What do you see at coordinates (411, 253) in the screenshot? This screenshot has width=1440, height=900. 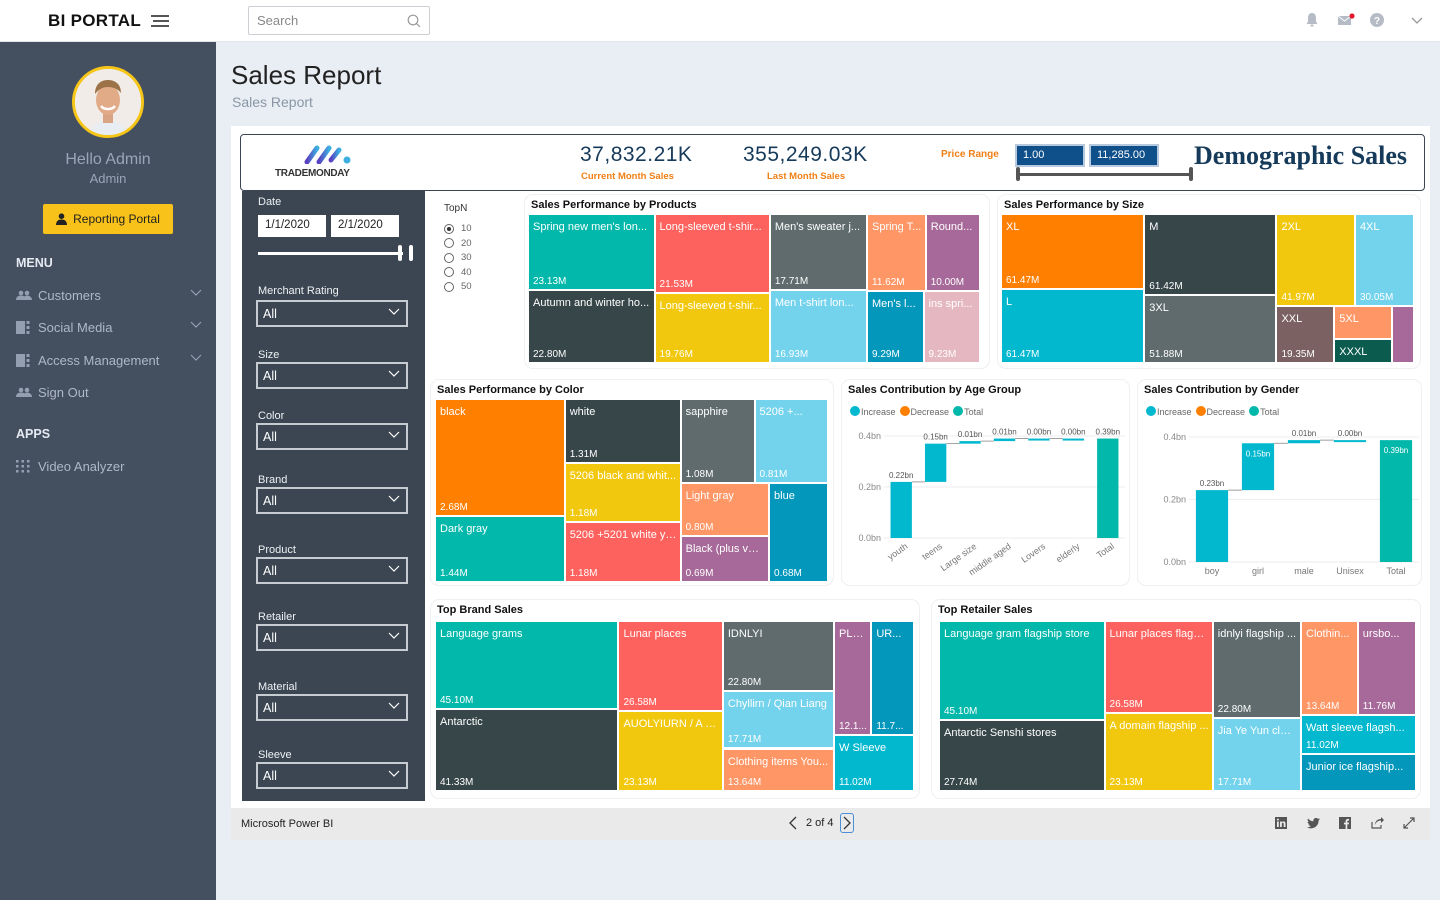 I see `date-slider-handle-end` at bounding box center [411, 253].